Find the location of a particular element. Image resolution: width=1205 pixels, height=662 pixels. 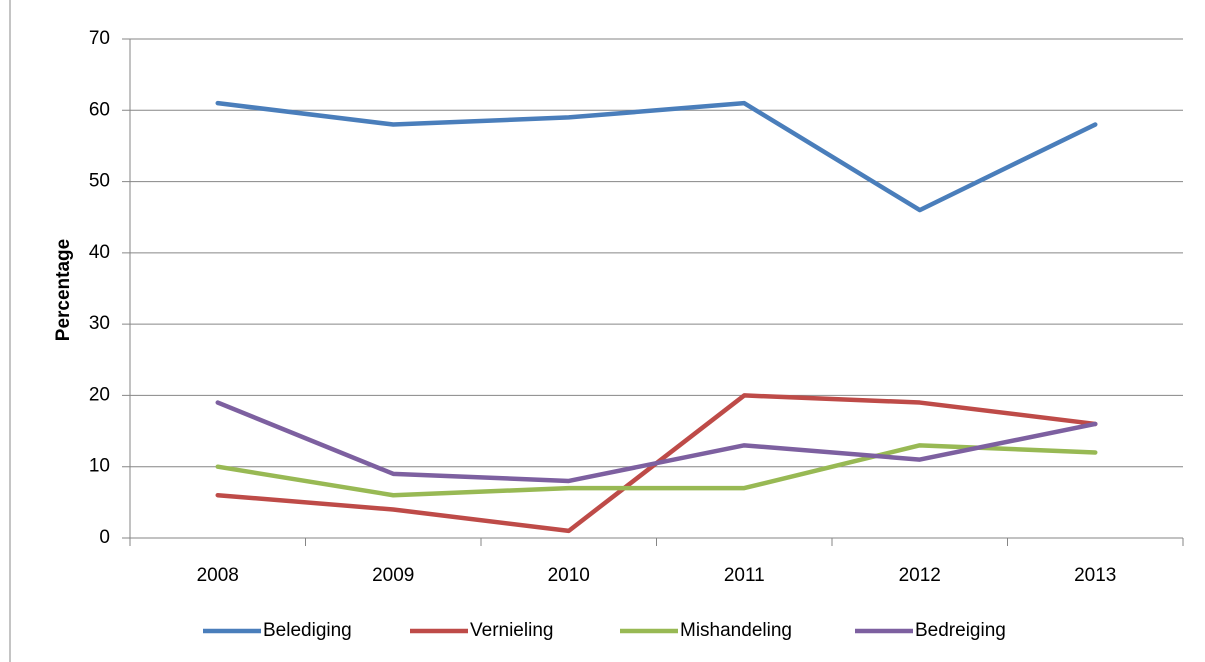

y-tick-label: 70 is located at coordinates (99, 38).